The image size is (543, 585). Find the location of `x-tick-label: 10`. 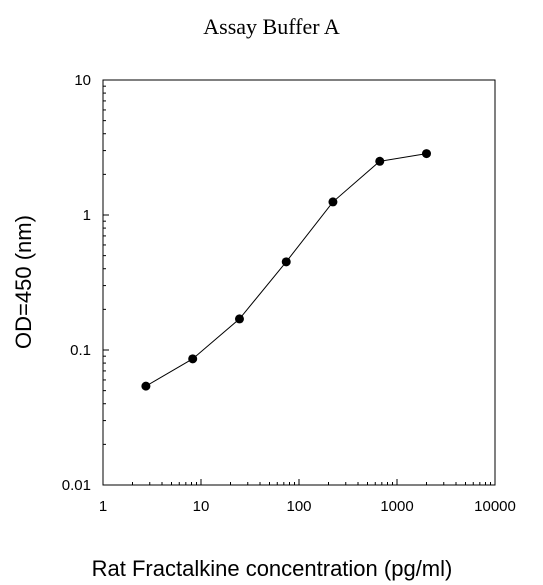

x-tick-label: 10 is located at coordinates (201, 506).